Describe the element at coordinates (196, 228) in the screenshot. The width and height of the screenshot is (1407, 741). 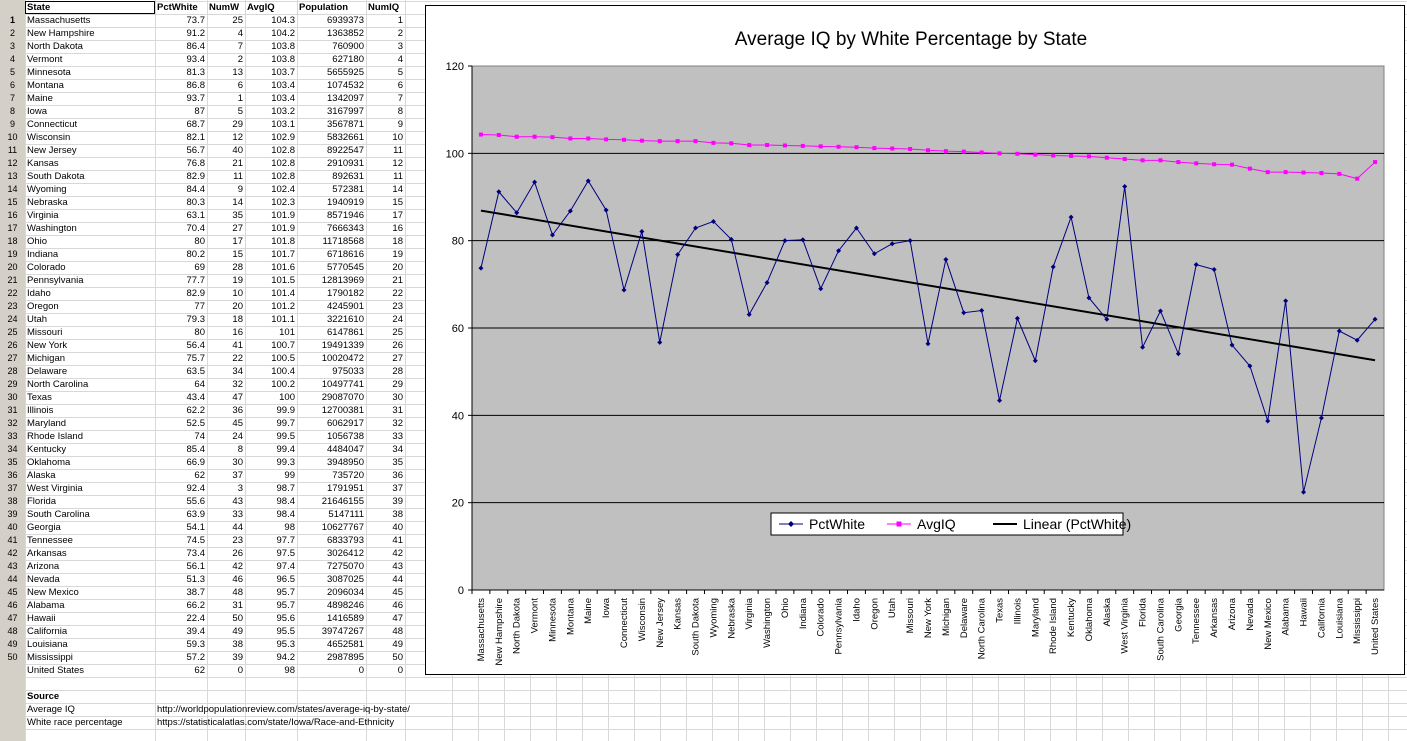
I see `value-cell: 70.4` at that location.